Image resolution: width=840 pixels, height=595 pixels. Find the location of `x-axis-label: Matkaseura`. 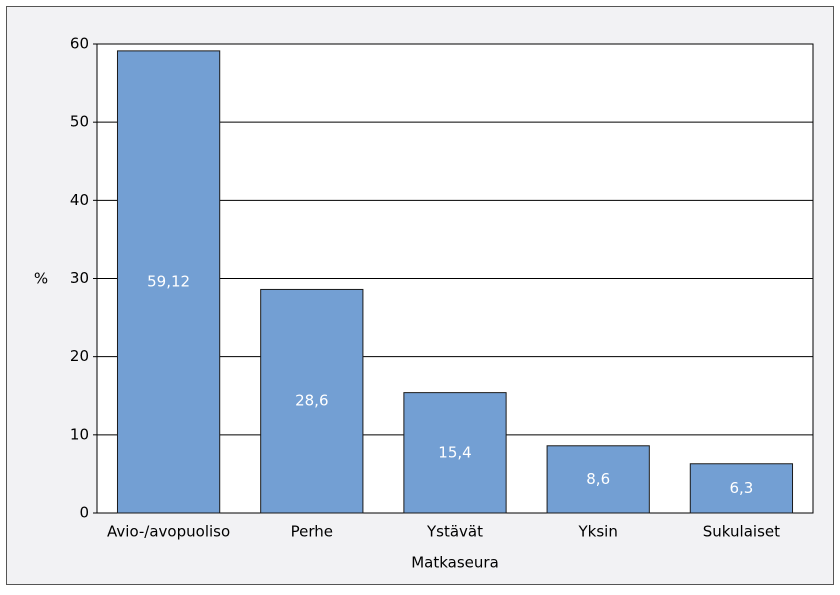

x-axis-label: Matkaseura is located at coordinates (455, 563).